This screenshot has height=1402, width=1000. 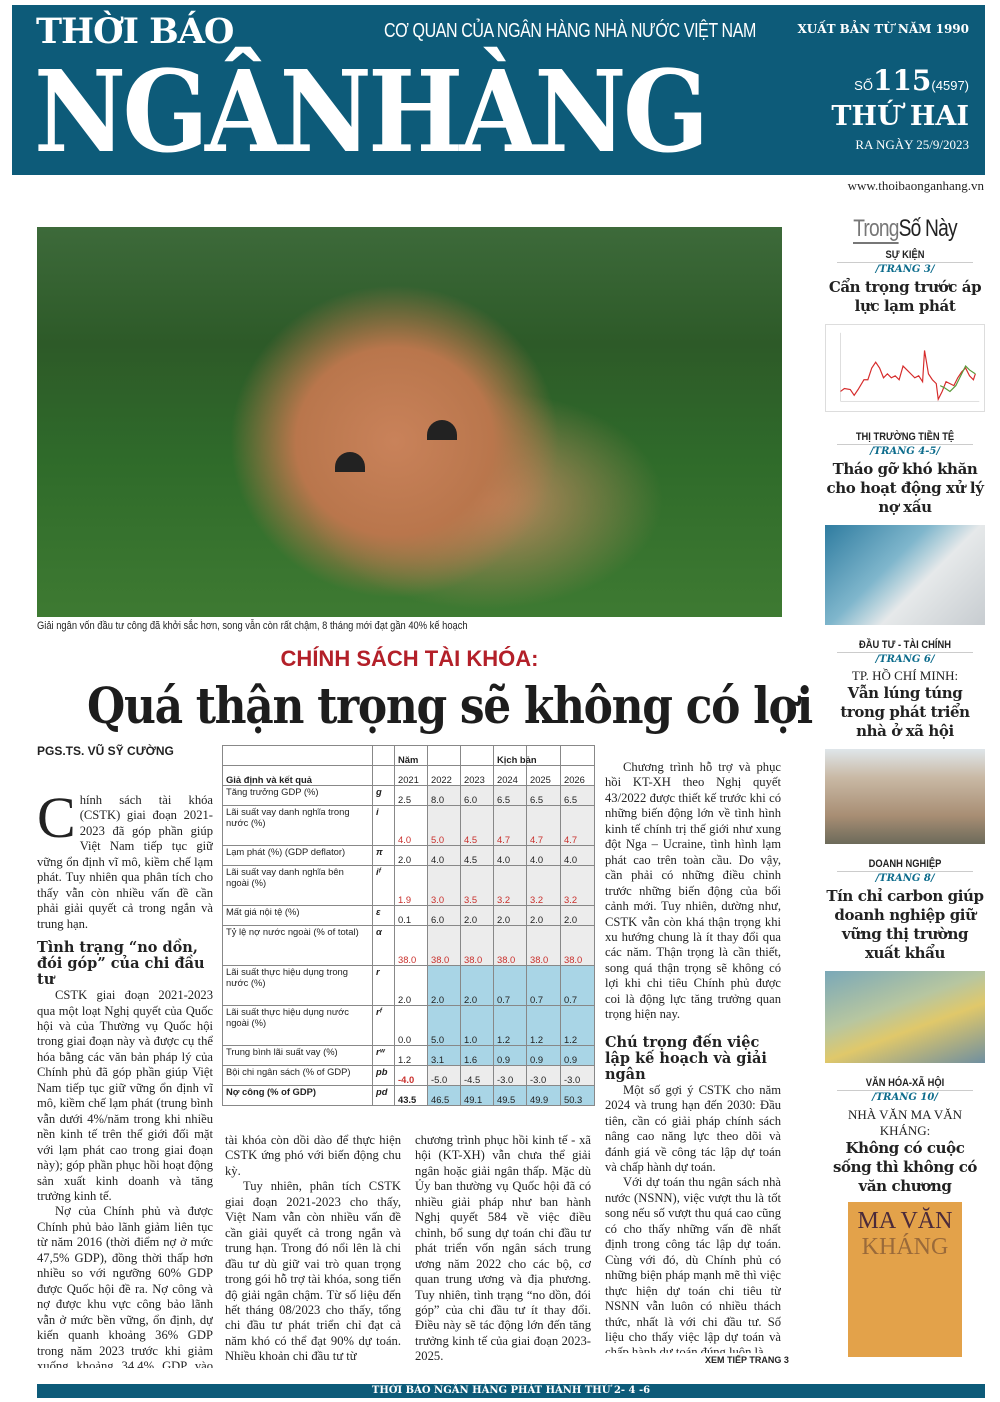 What do you see at coordinates (902, 80) in the screenshot?
I see `issue-num: 115` at bounding box center [902, 80].